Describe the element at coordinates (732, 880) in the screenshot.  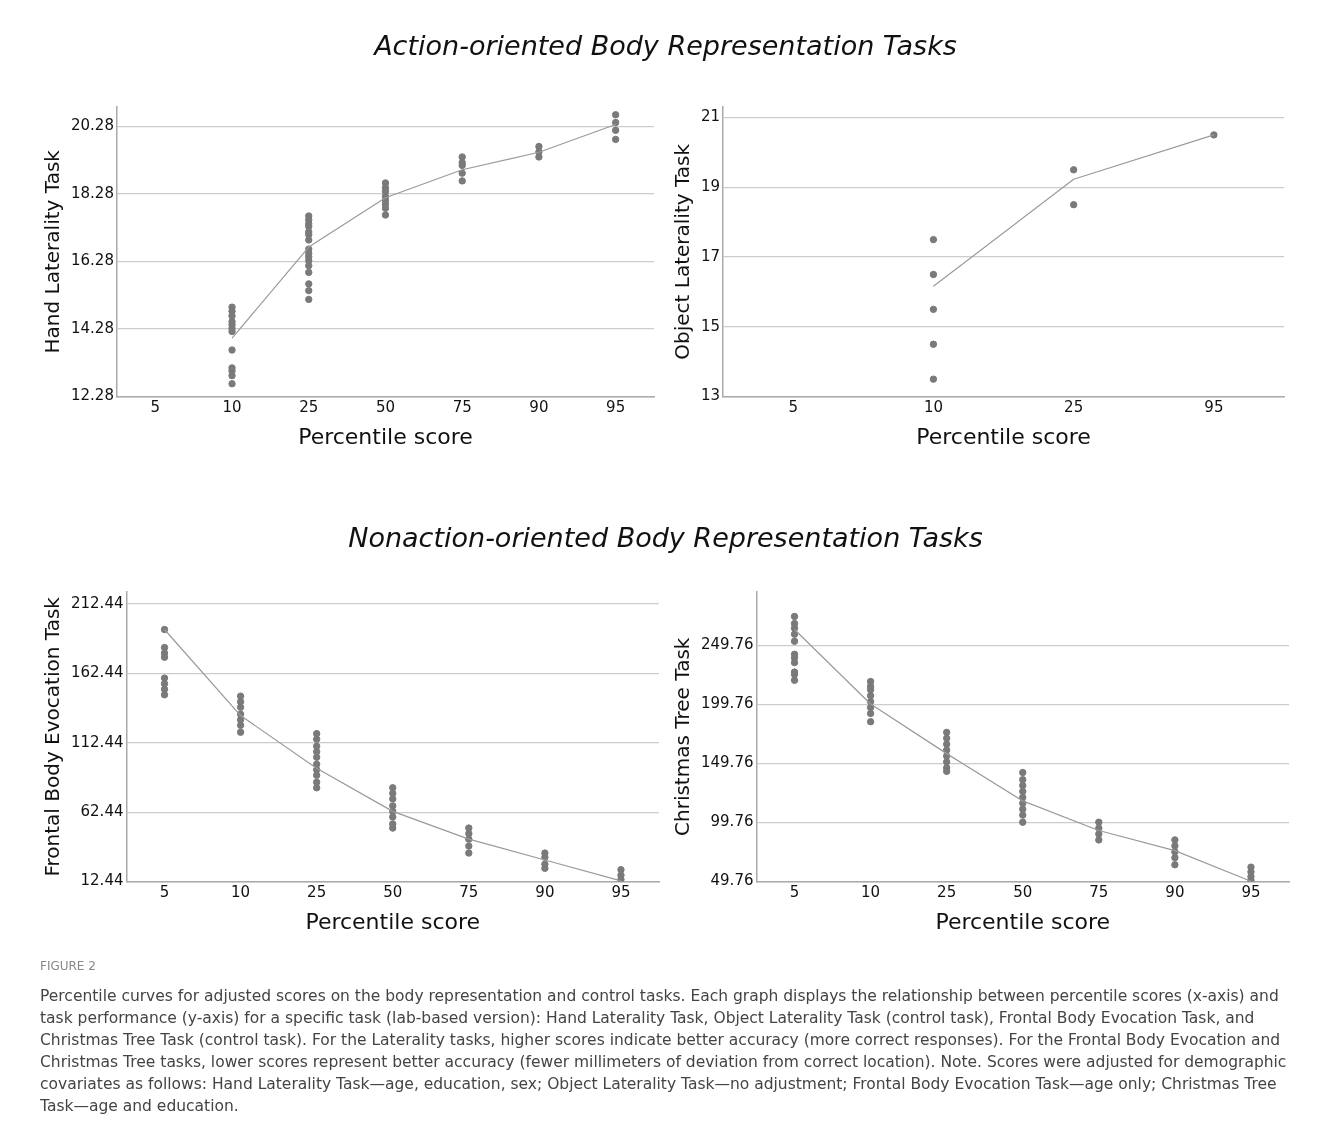
I see `y-tick-label: 49.76` at that location.